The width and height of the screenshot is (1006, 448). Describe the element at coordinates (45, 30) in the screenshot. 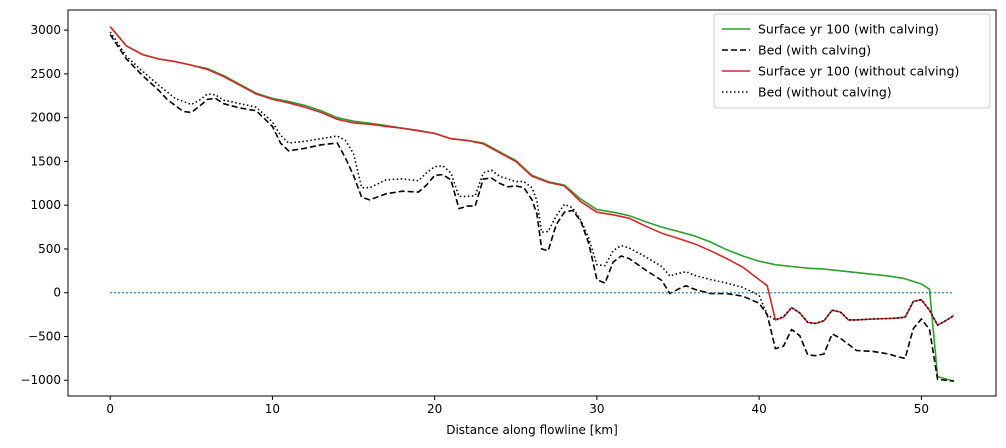

I see `y-tick-label: 3000` at that location.